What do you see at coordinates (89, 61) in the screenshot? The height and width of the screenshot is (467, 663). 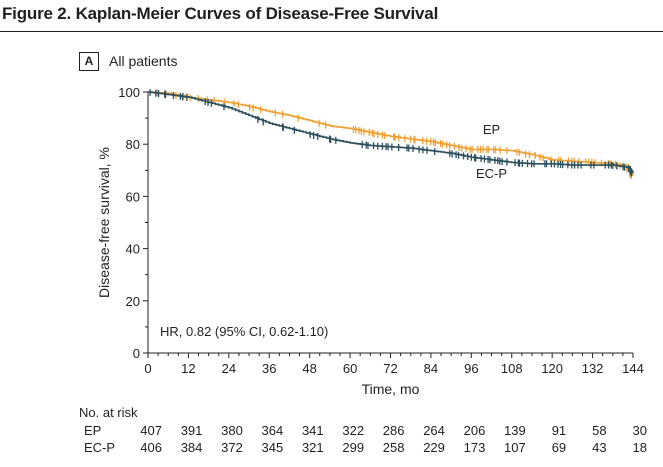 I see `panel-letter: A` at bounding box center [89, 61].